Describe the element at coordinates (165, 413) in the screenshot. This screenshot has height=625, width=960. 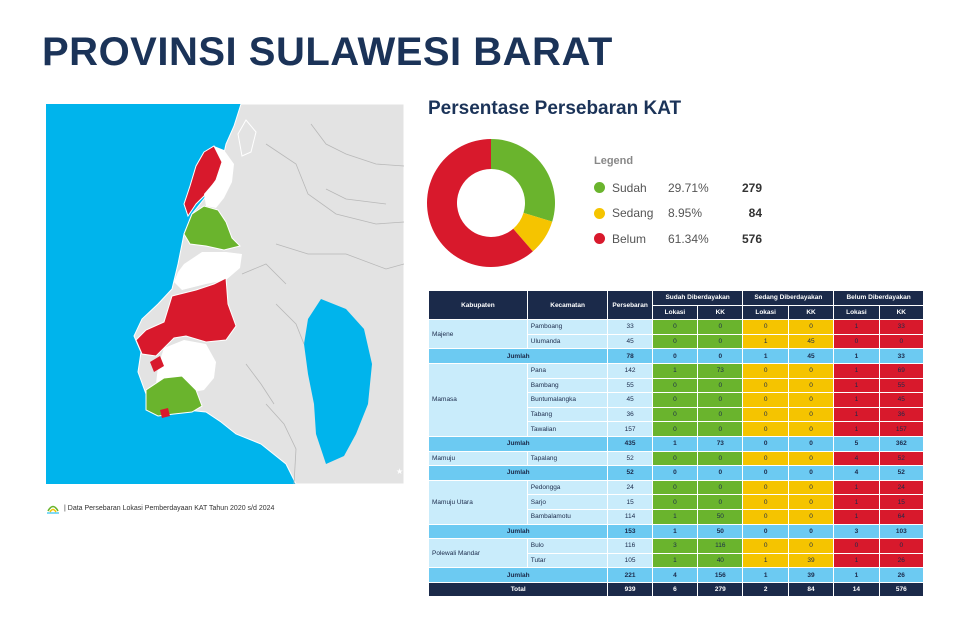
I see `region-red-south` at that location.